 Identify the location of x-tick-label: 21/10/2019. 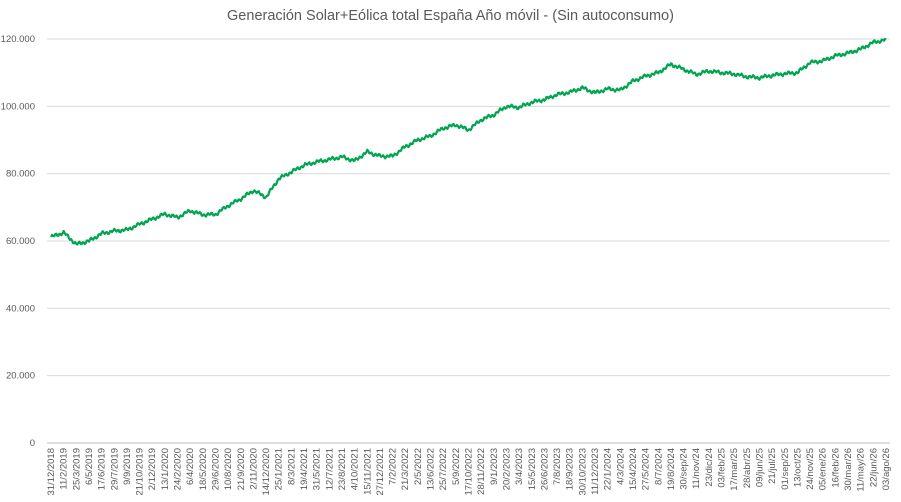
(140, 472).